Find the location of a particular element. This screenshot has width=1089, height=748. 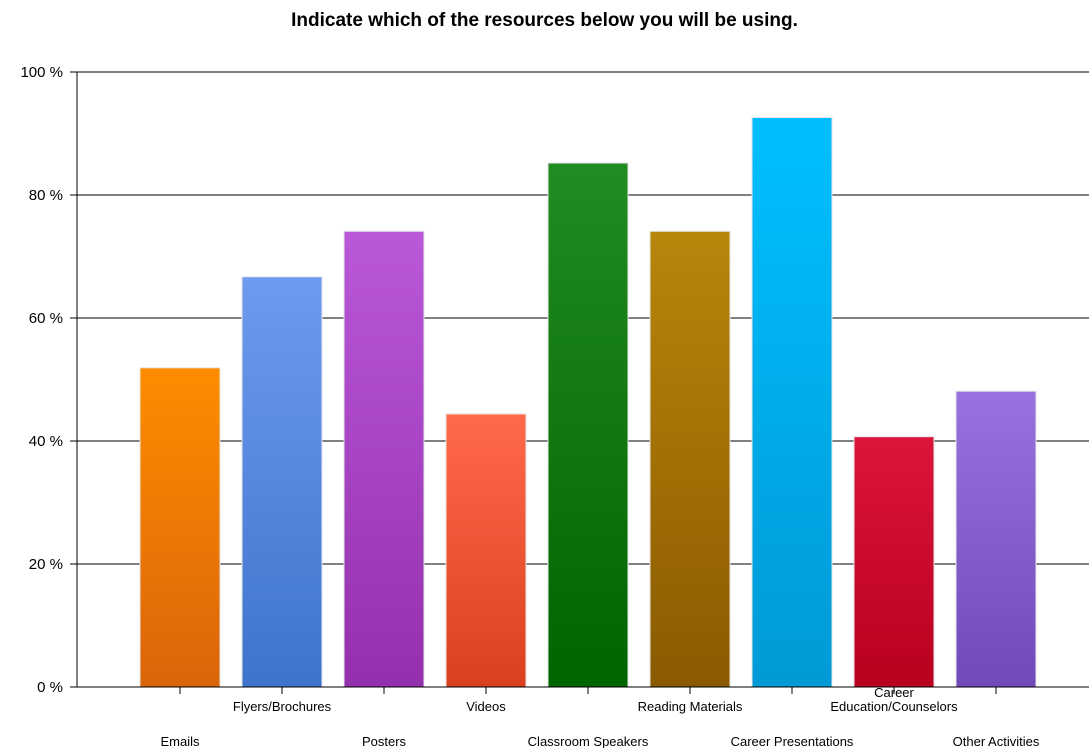

bar-classroom-speakers is located at coordinates (588, 425).